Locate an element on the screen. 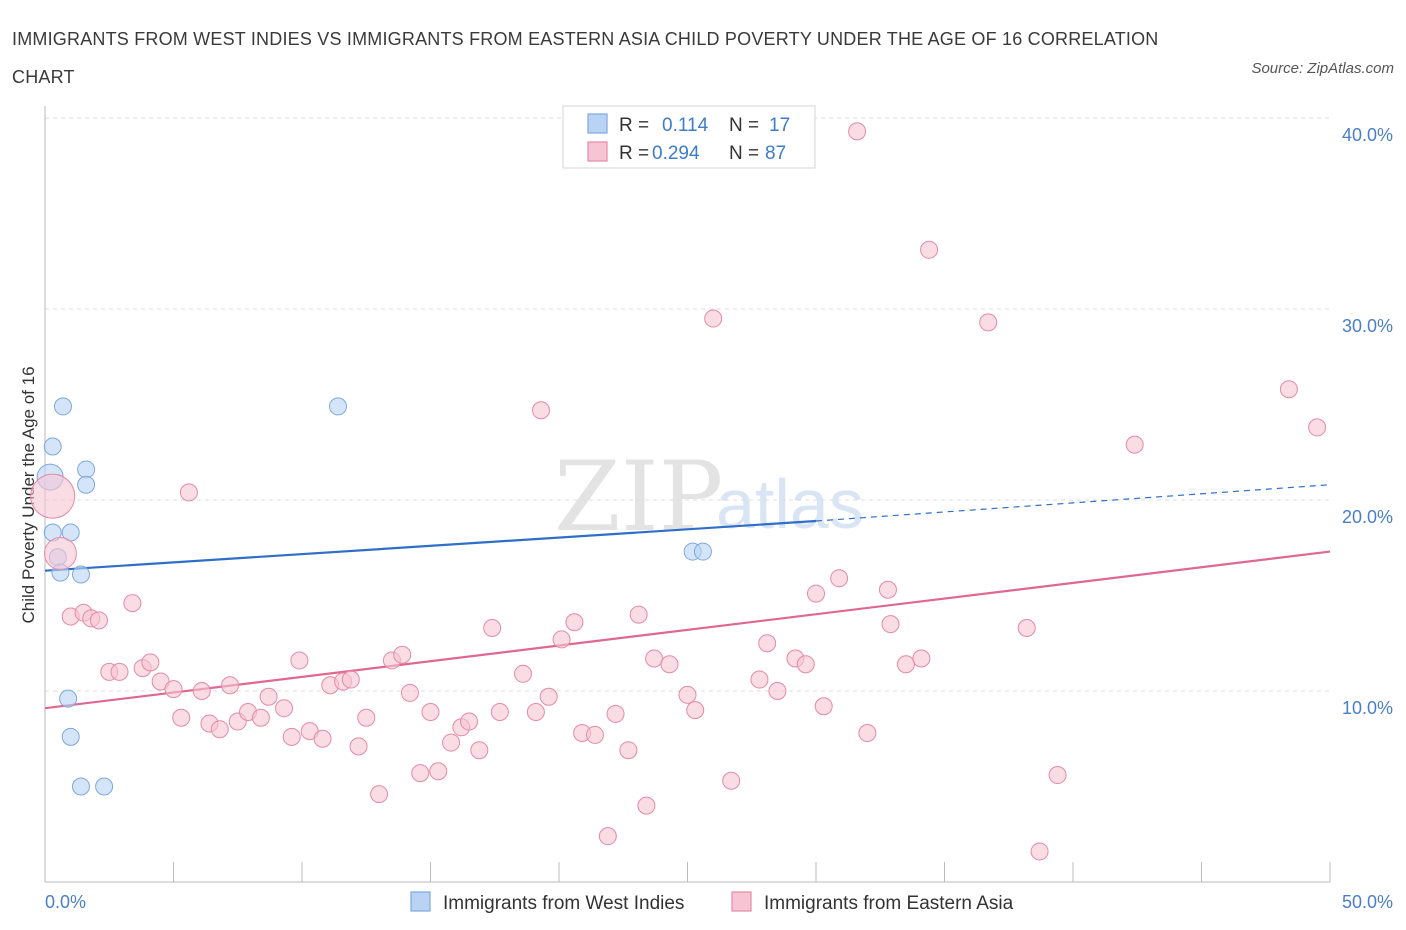 This screenshot has width=1406, height=930. y-tick-label: 10.0% is located at coordinates (1367, 708).